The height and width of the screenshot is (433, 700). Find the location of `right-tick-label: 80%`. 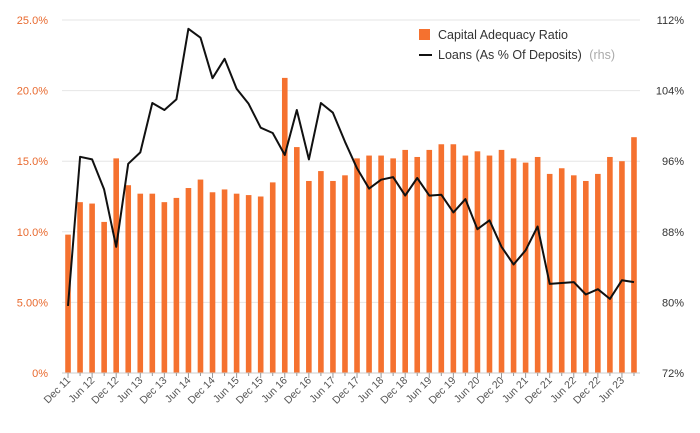

right-tick-label: 80% is located at coordinates (673, 303).